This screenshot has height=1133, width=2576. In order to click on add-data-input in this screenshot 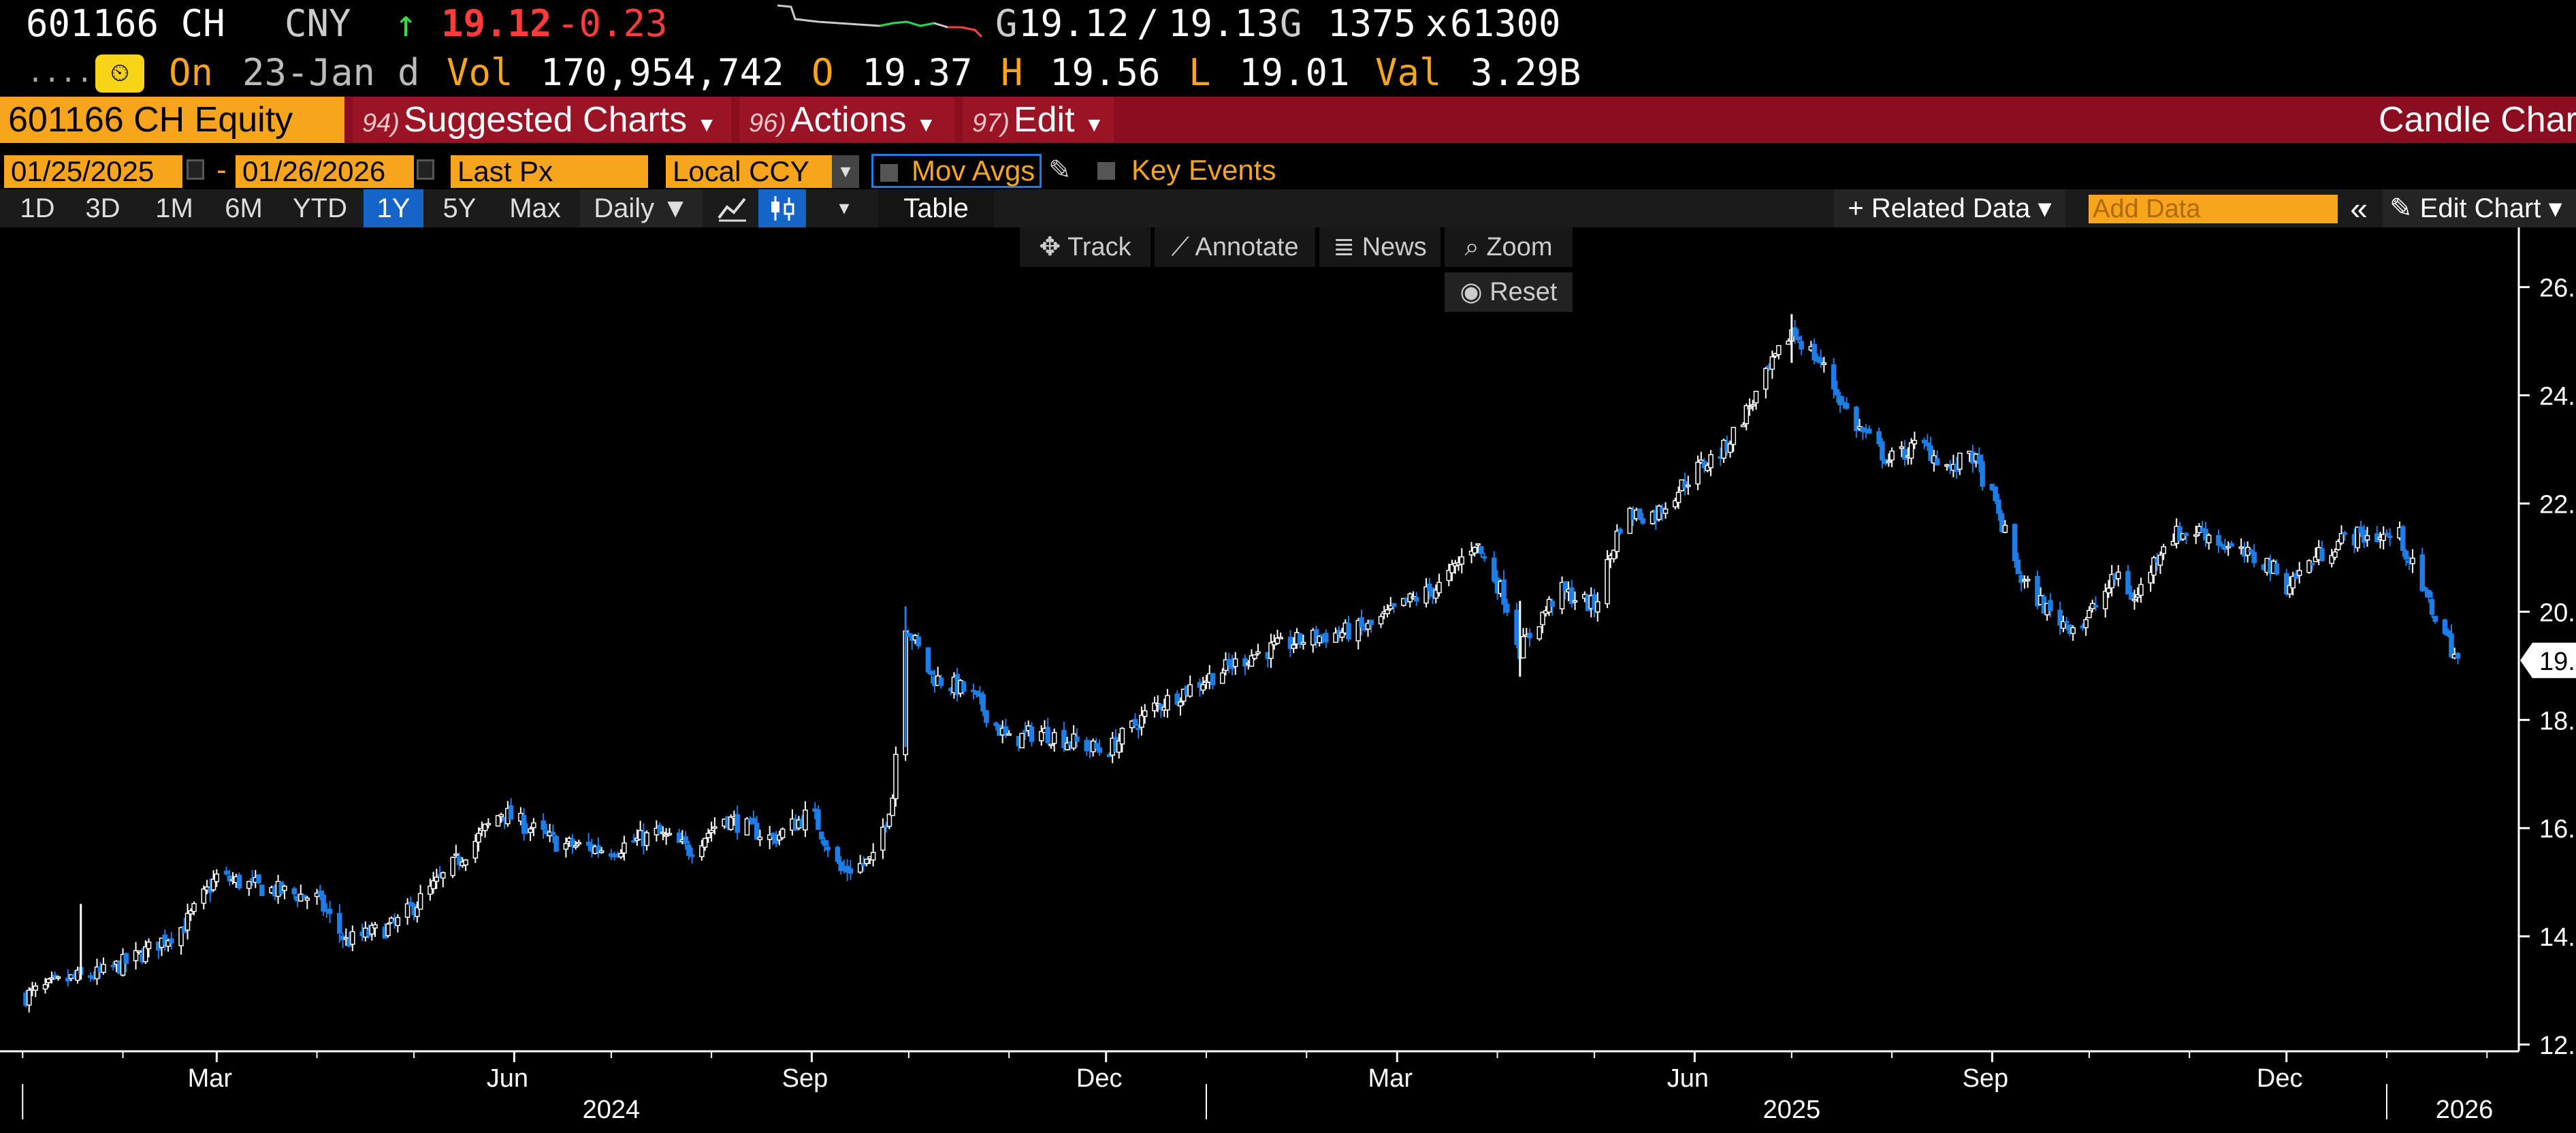, I will do `click(2213, 209)`.